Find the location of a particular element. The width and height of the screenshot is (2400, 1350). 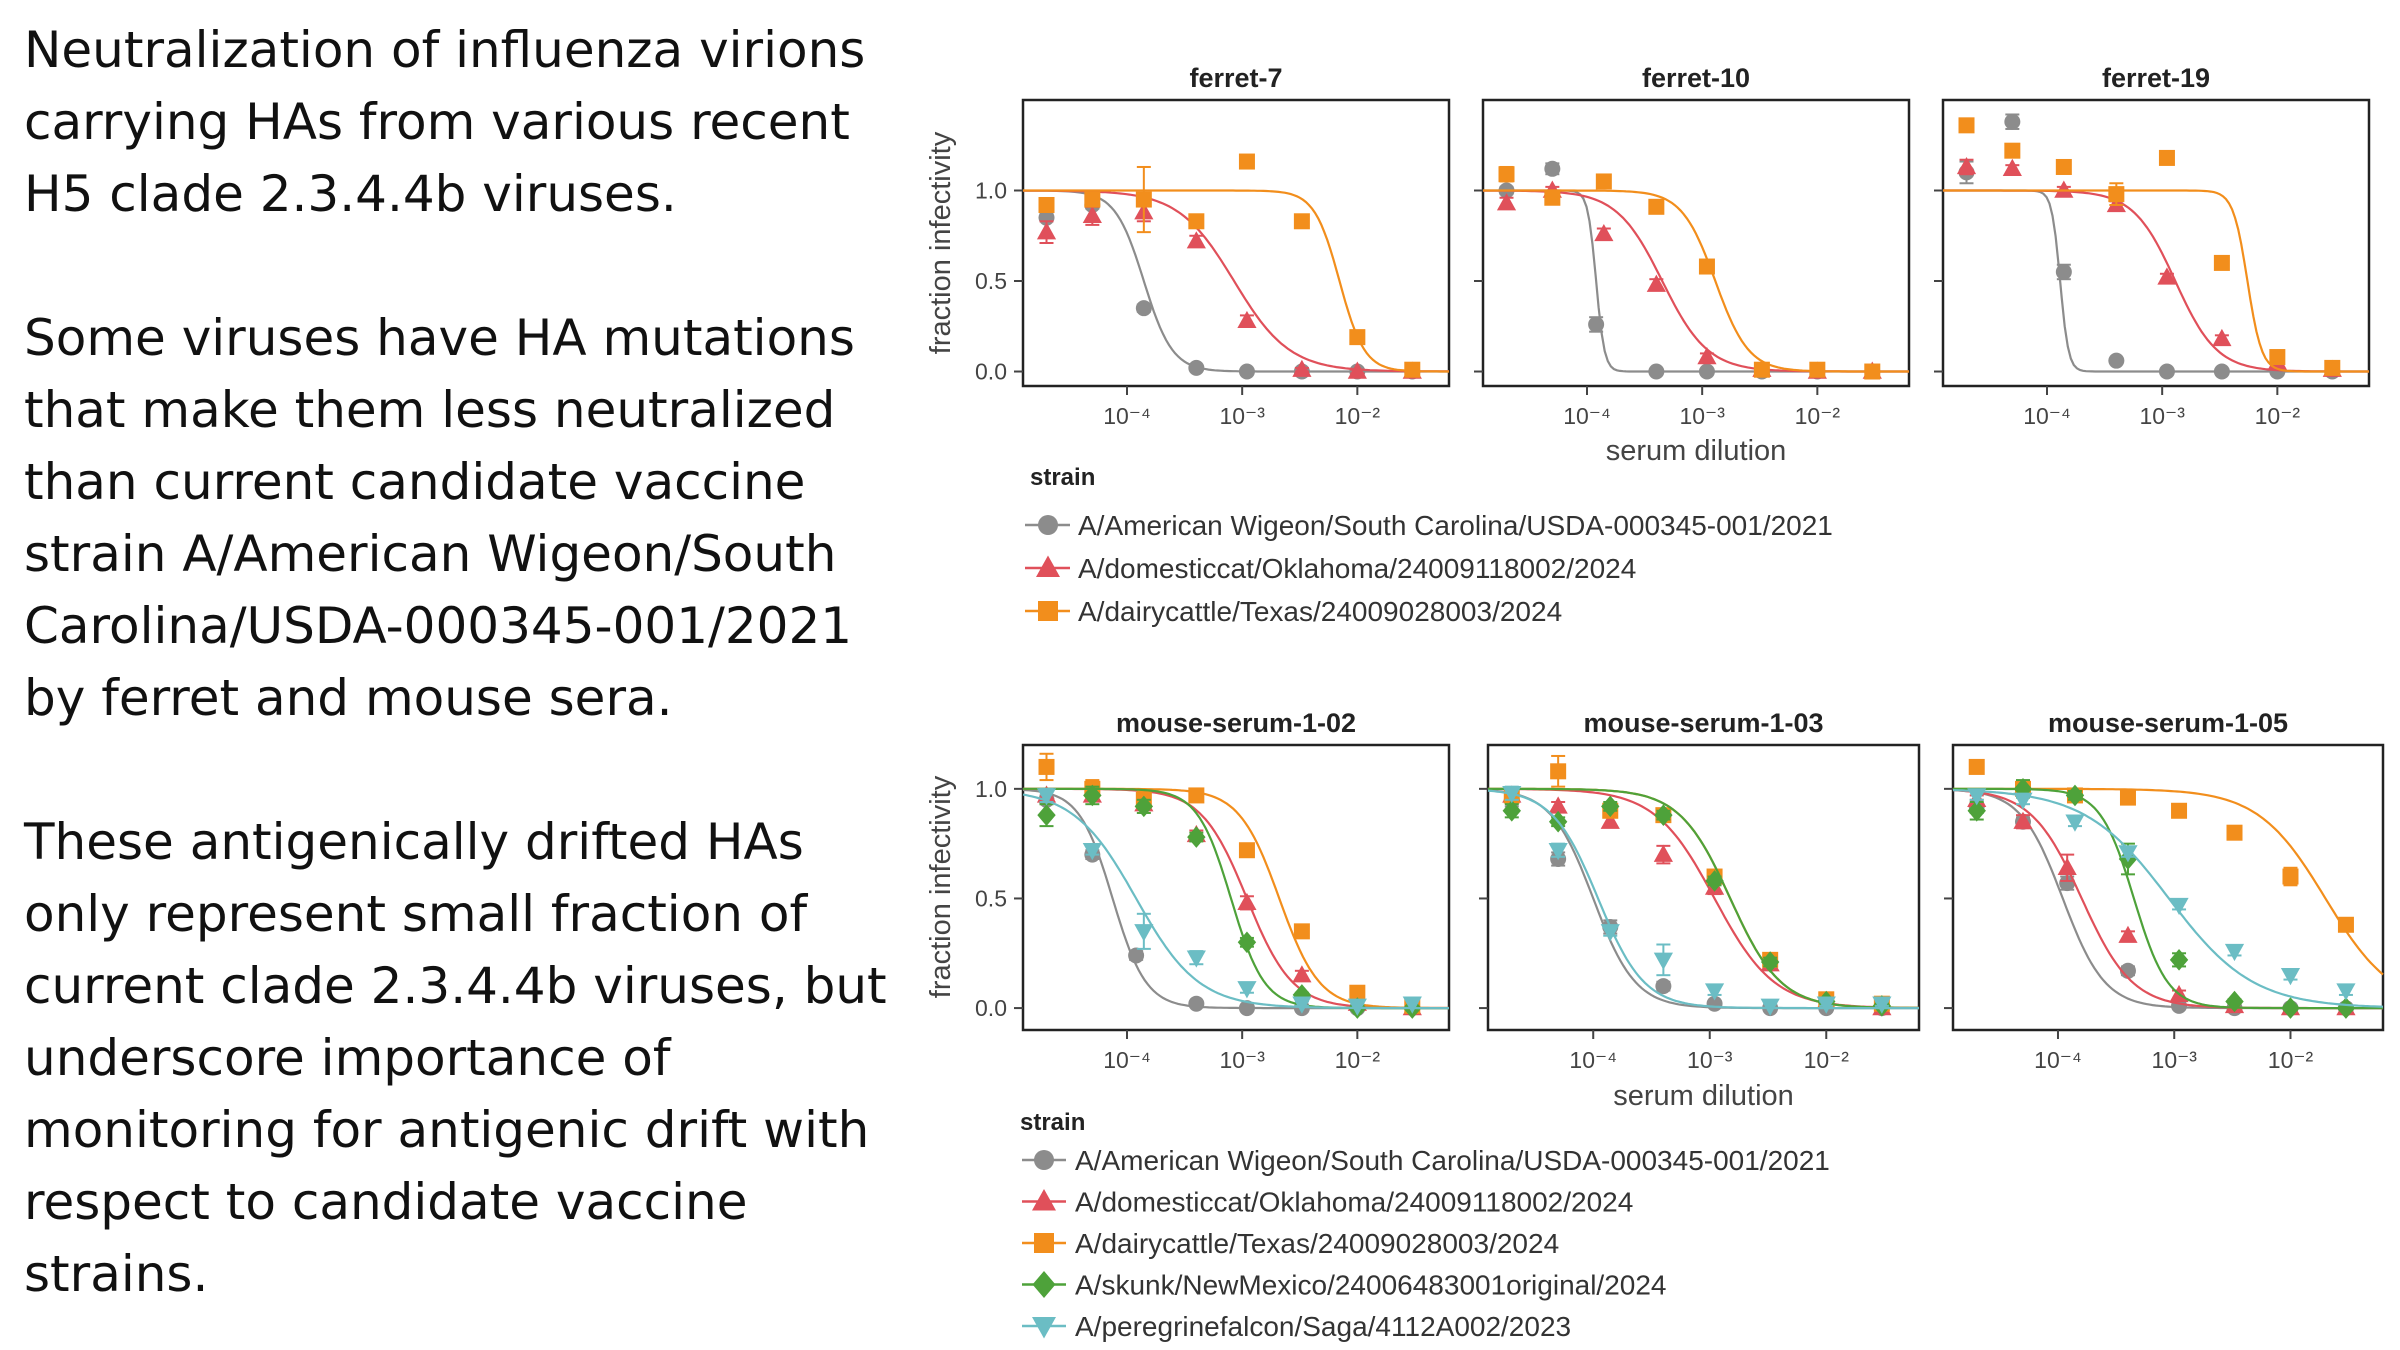

panel-title: ferret-10 is located at coordinates (1696, 78).